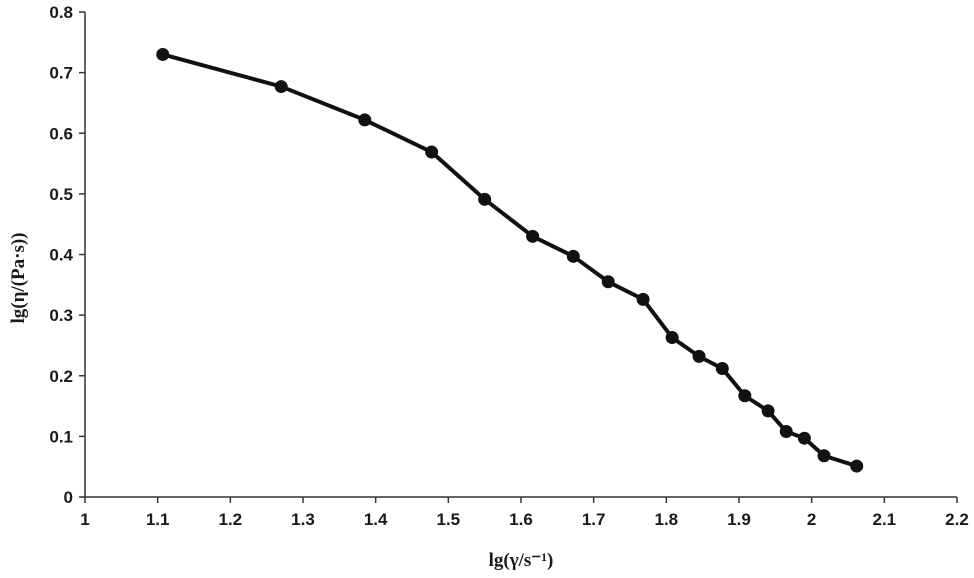 The image size is (974, 578). What do you see at coordinates (667, 519) in the screenshot?
I see `x-tick-label: 1.8` at bounding box center [667, 519].